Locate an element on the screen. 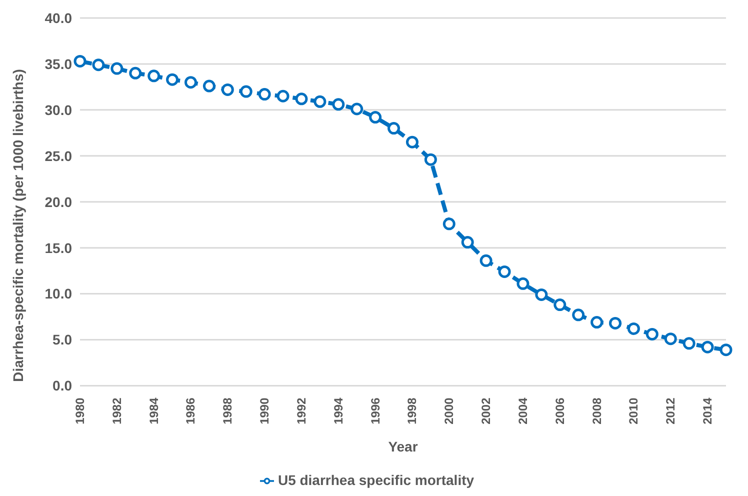  x-tick-label: 1990 is located at coordinates (265, 410).